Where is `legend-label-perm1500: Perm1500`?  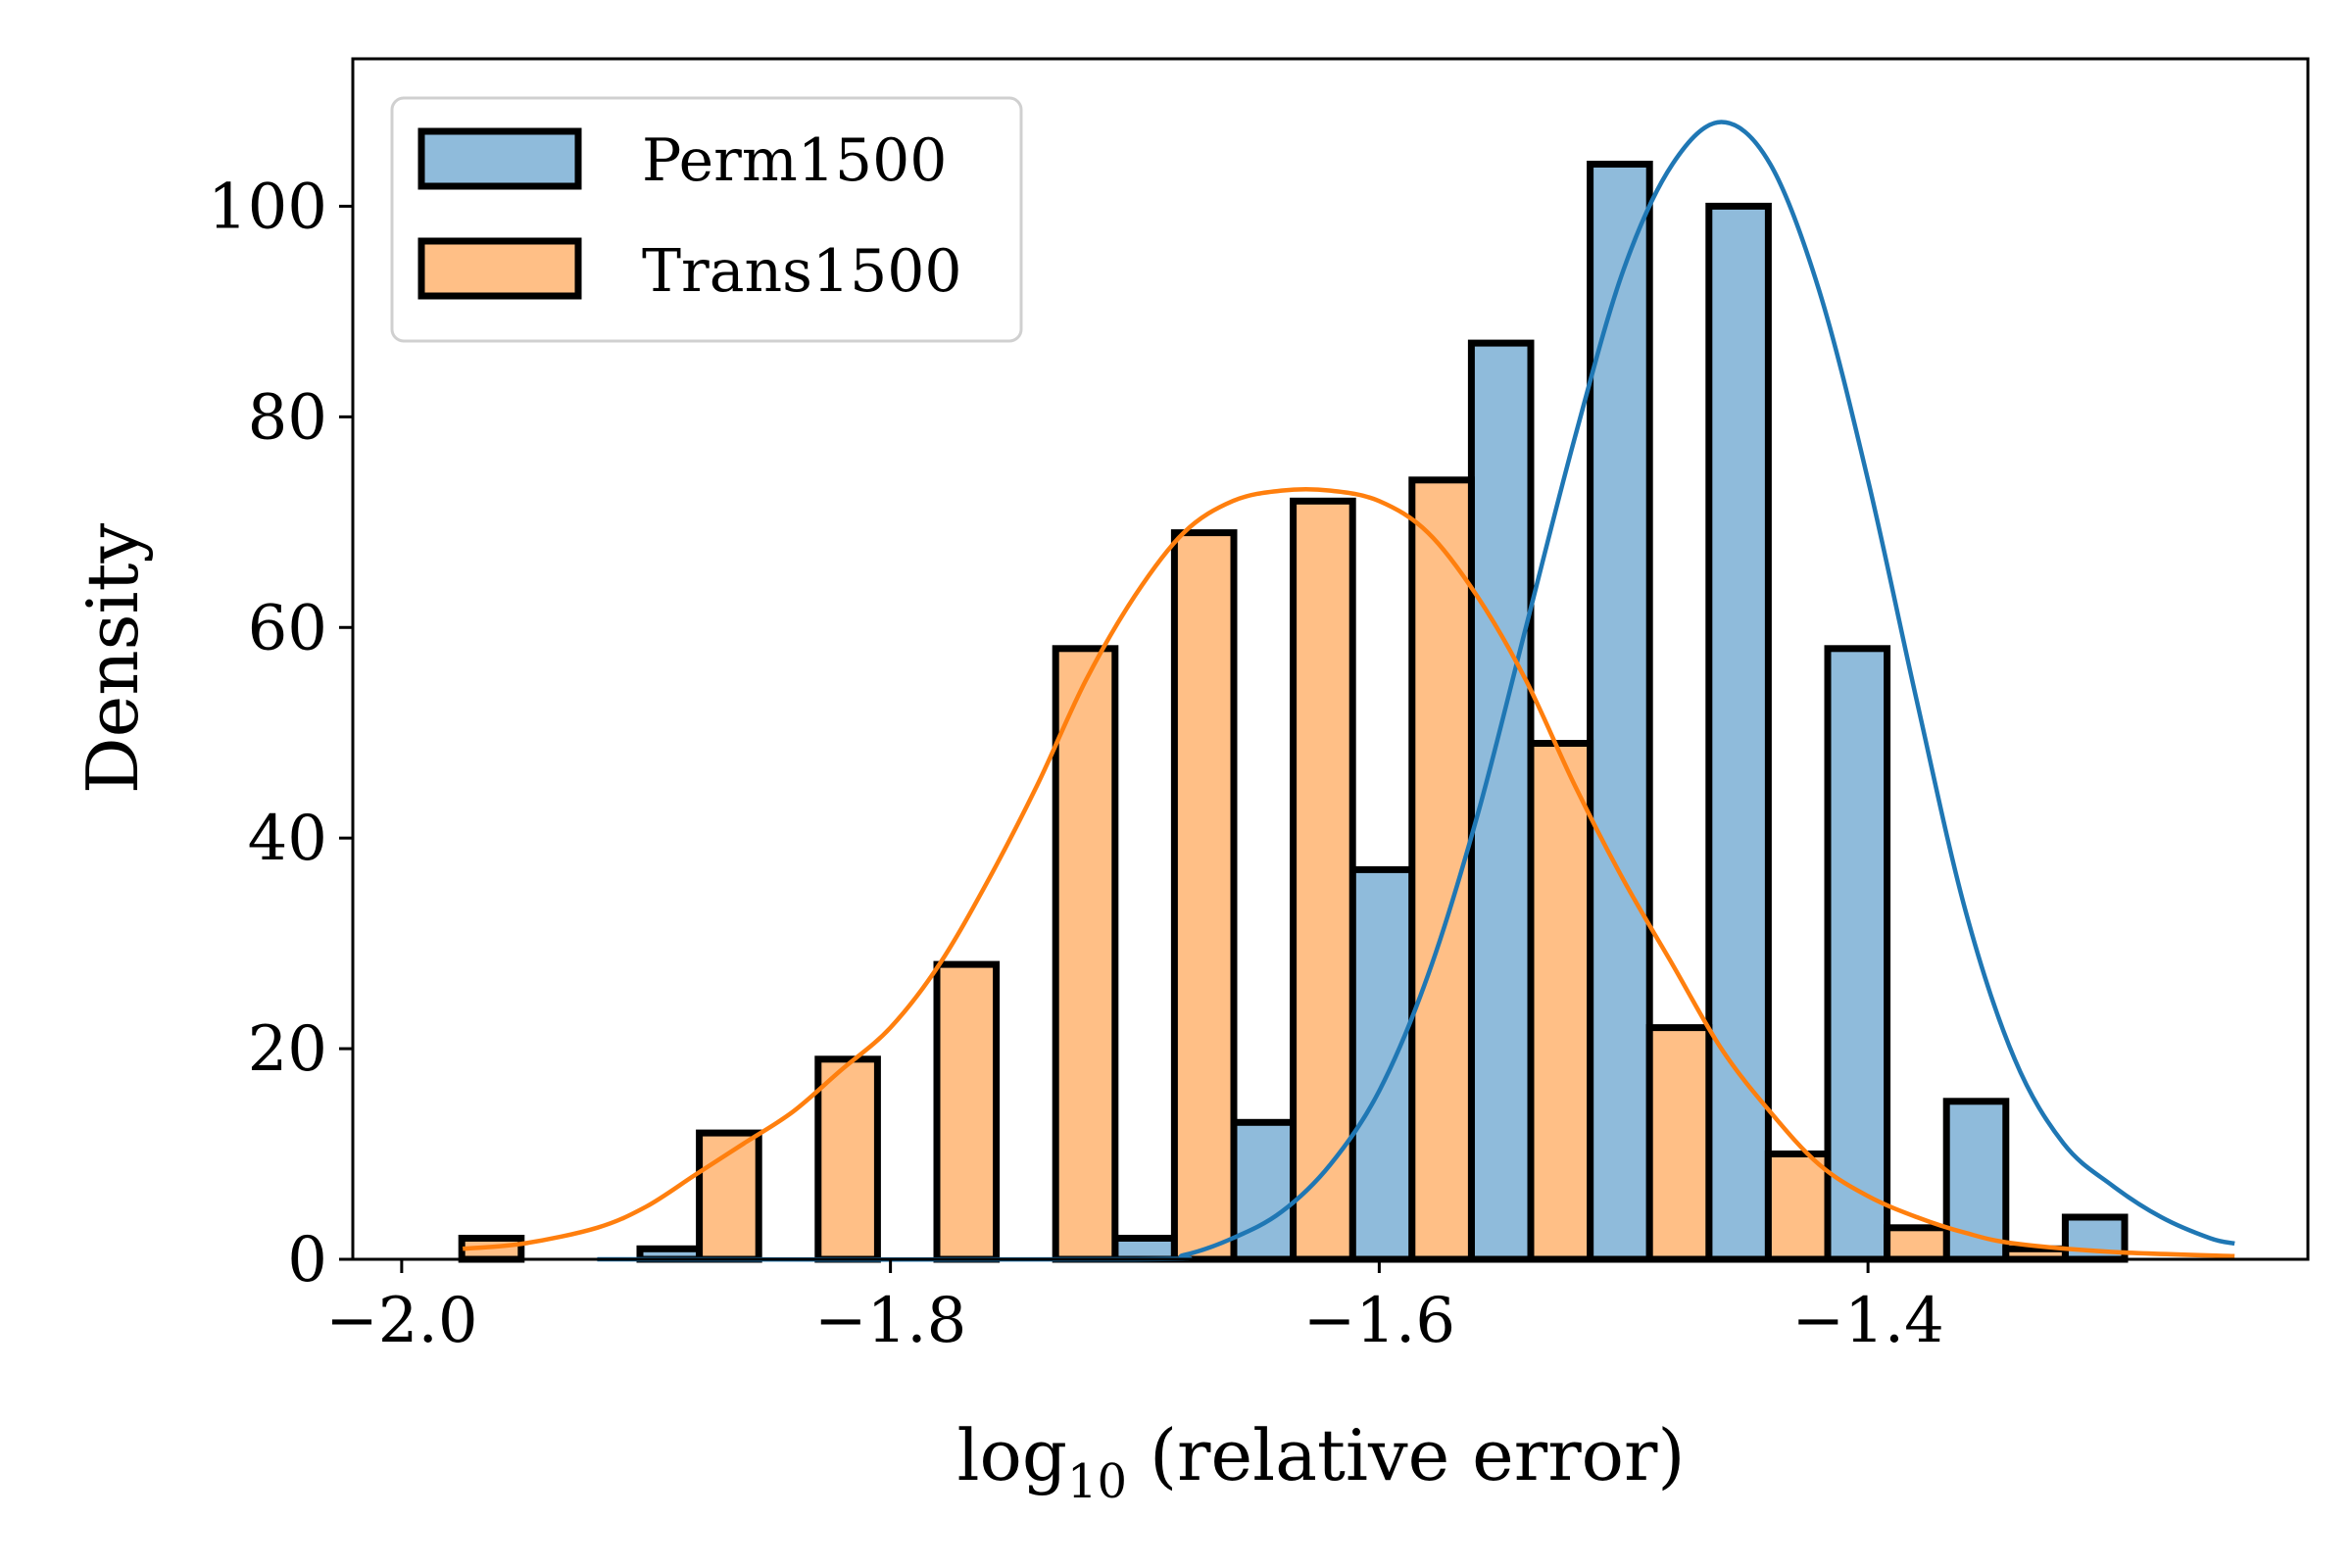 legend-label-perm1500: Perm1500 is located at coordinates (794, 160).